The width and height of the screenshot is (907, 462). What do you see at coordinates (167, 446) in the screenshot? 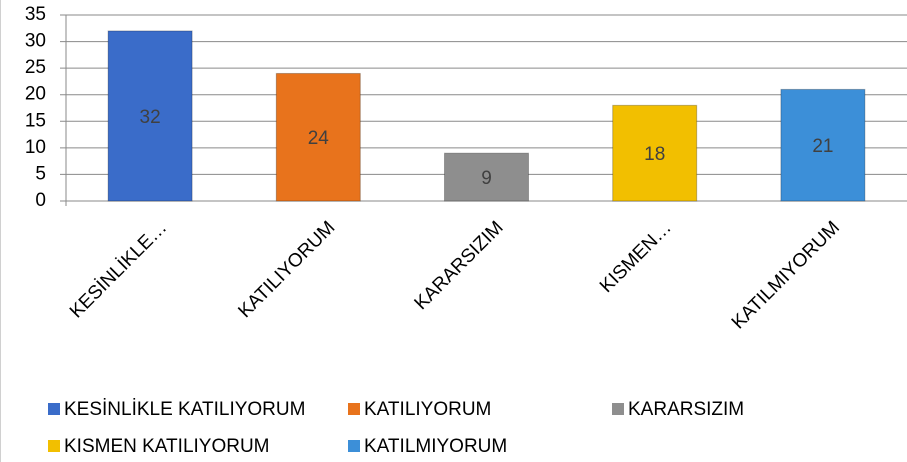
I see `legend-label: KISMEN KATILIYORUM` at bounding box center [167, 446].